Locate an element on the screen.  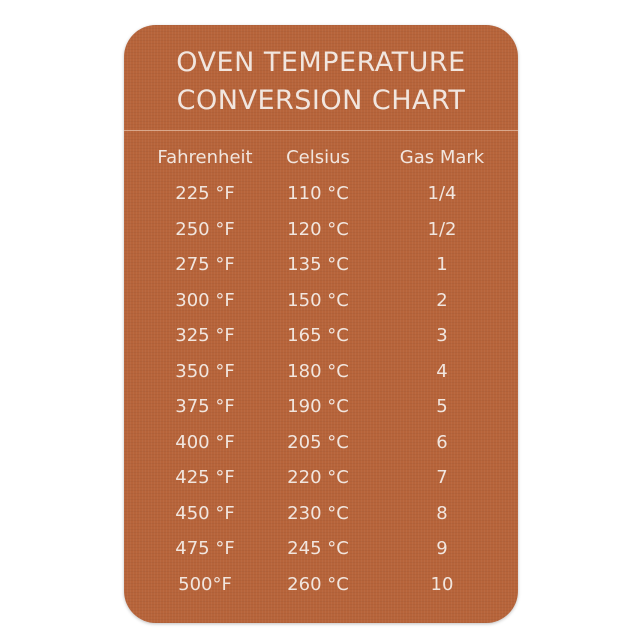
gas-mark-cell: 7 is located at coordinates (442, 477).